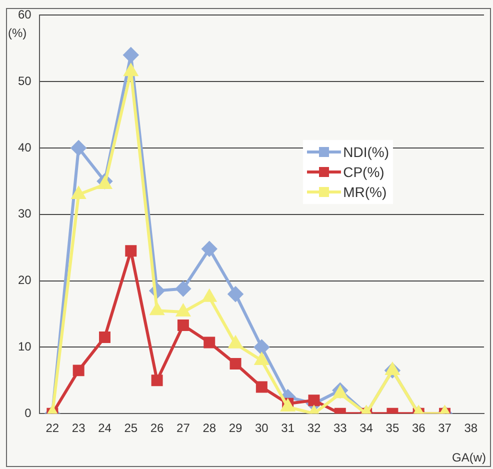 The width and height of the screenshot is (493, 469). What do you see at coordinates (25, 347) in the screenshot?
I see `y-tick-label: 10` at bounding box center [25, 347].